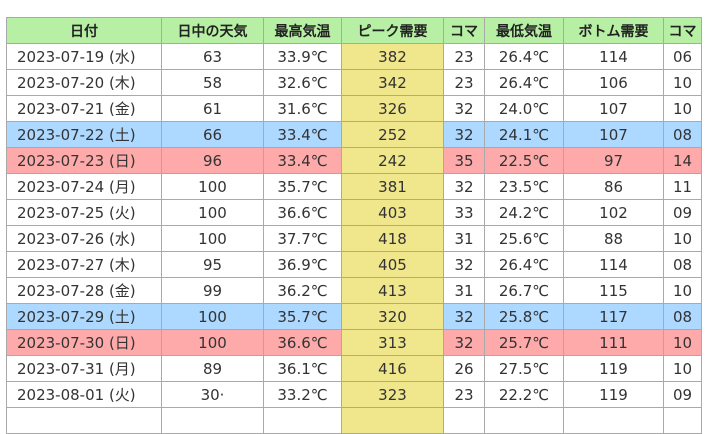  What do you see at coordinates (84, 316) in the screenshot?
I see `cell-date: 2023-07-29 (土)` at bounding box center [84, 316].